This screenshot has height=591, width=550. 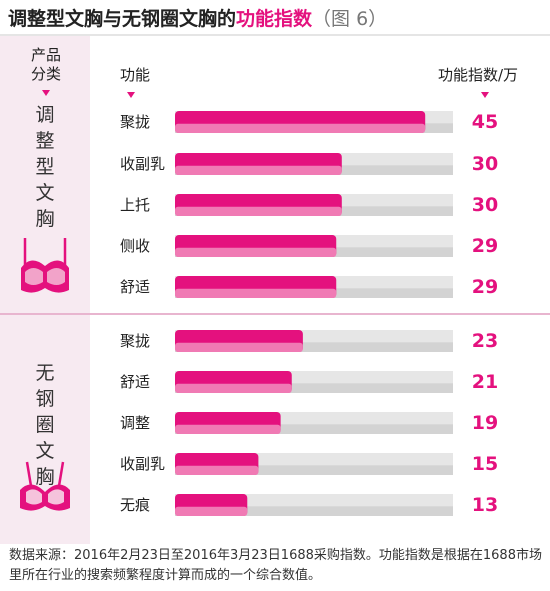 What do you see at coordinates (135, 205) in the screenshot?
I see `category-label: 上托` at bounding box center [135, 205].